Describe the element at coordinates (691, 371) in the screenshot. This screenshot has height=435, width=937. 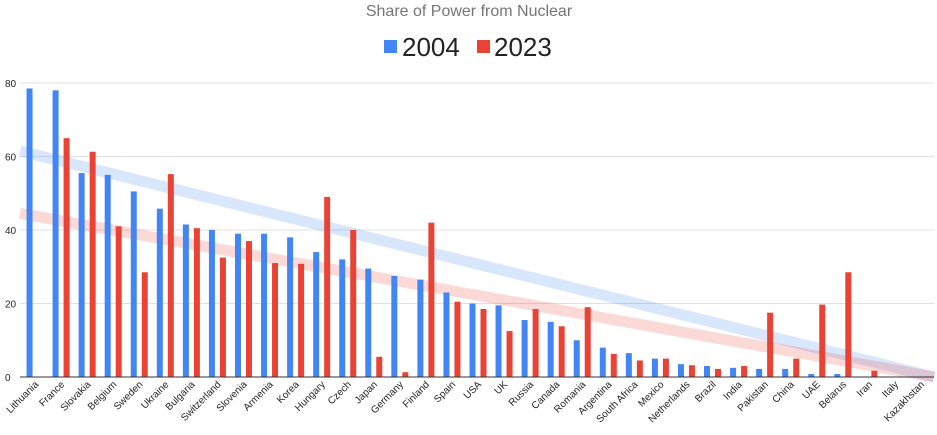
I see `bar-2023-netherlands` at that location.